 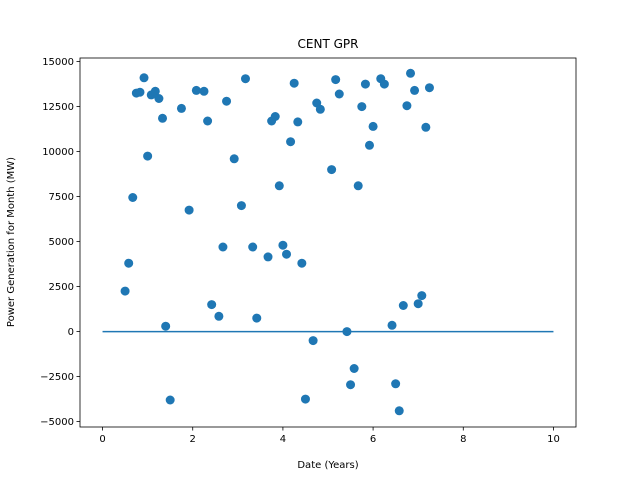 I want to click on y-tick-label: 0, so click(x=71, y=332).